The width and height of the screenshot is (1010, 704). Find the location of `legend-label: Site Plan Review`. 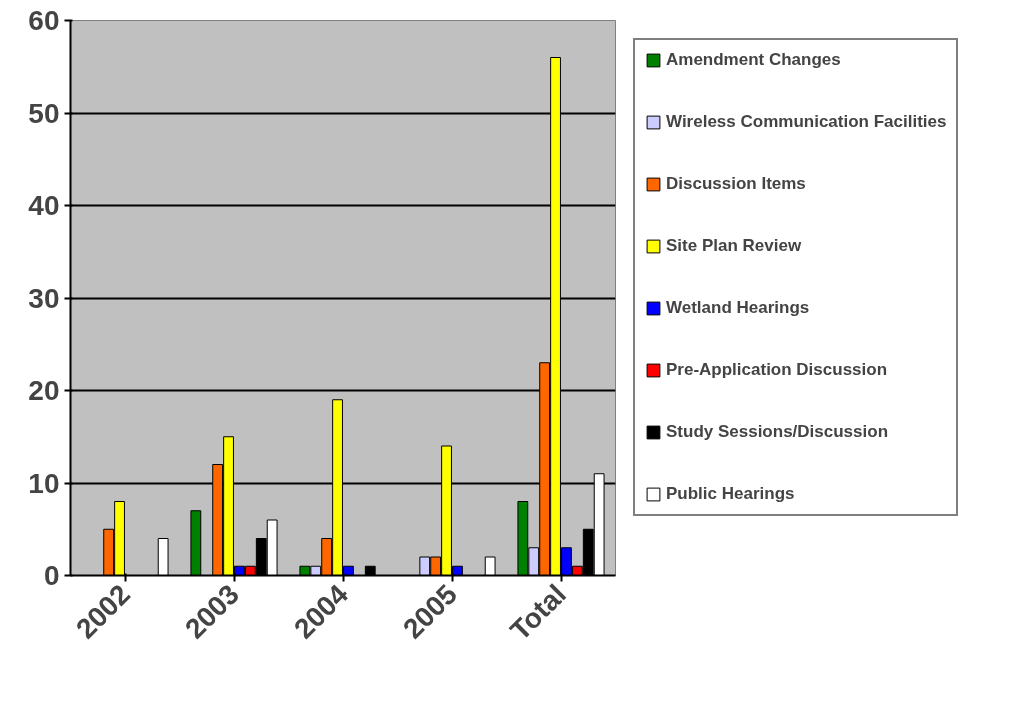

legend-label: Site Plan Review is located at coordinates (734, 246).